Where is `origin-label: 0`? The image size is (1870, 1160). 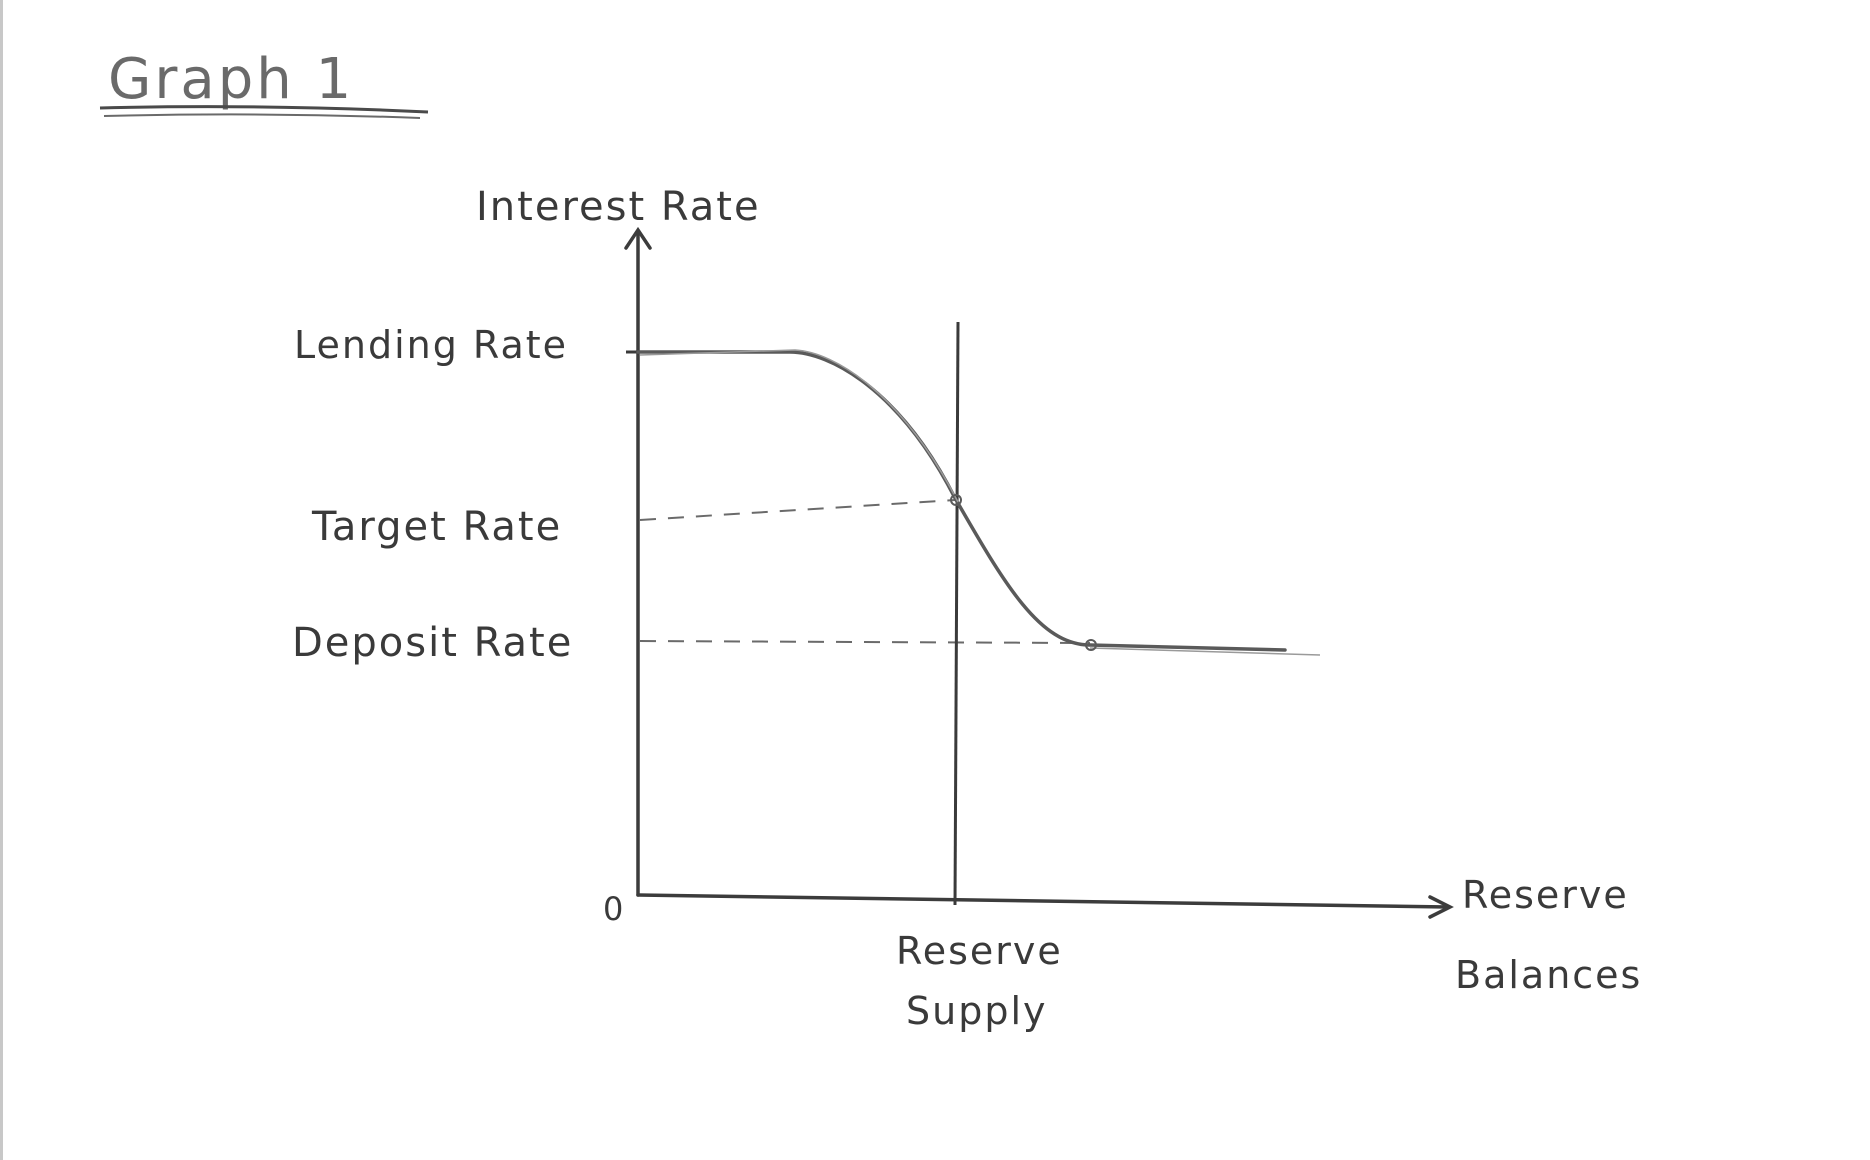 origin-label: 0 is located at coordinates (614, 909).